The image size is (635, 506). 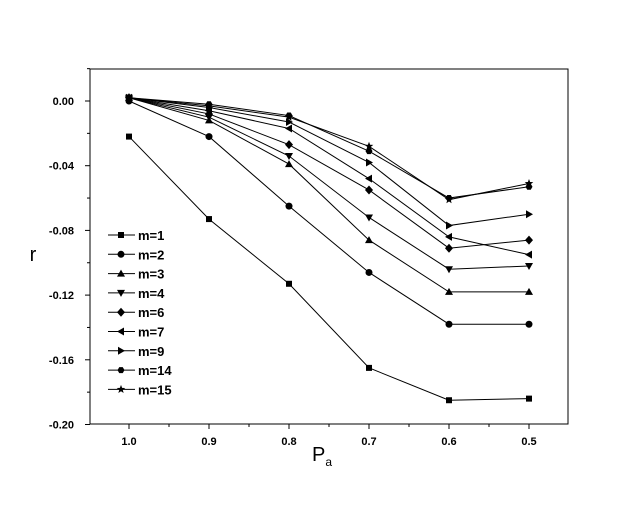 What do you see at coordinates (368, 442) in the screenshot?
I see `x-tick-label: 0.7` at bounding box center [368, 442].